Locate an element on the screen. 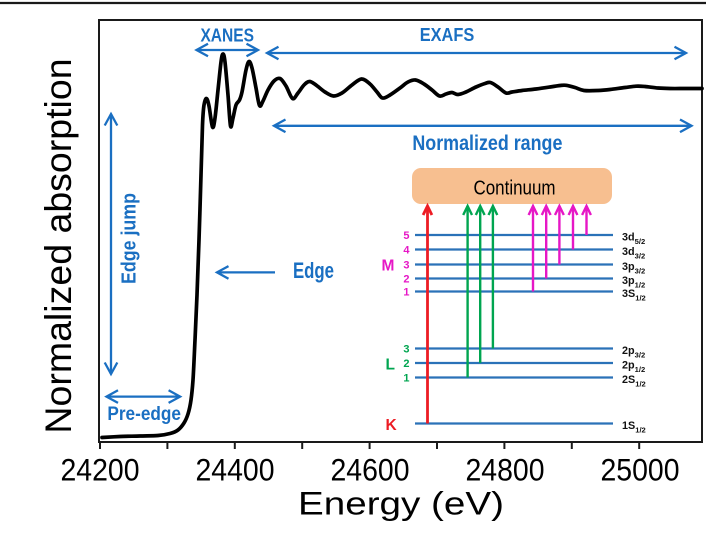 The height and width of the screenshot is (536, 706). svg-text: 24400 is located at coordinates (235, 470).